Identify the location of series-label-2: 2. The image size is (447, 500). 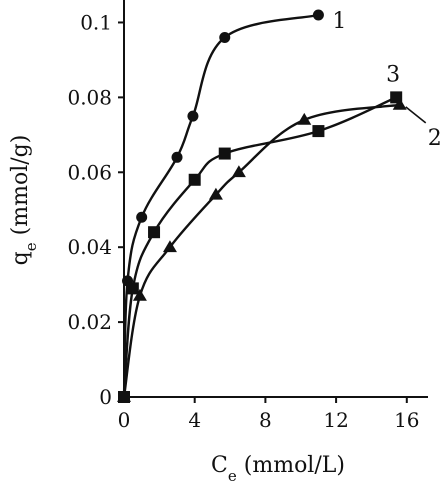
(435, 138).